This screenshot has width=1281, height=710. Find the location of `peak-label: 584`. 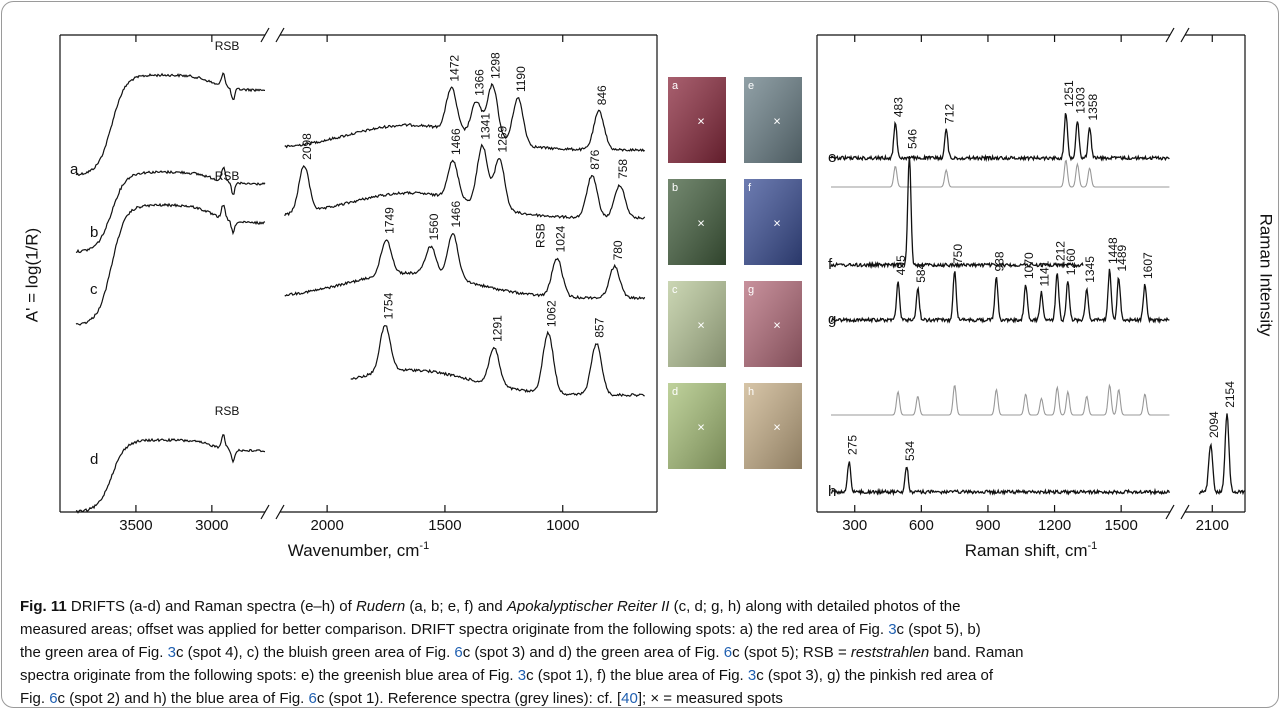

peak-label: 584 is located at coordinates (921, 272).